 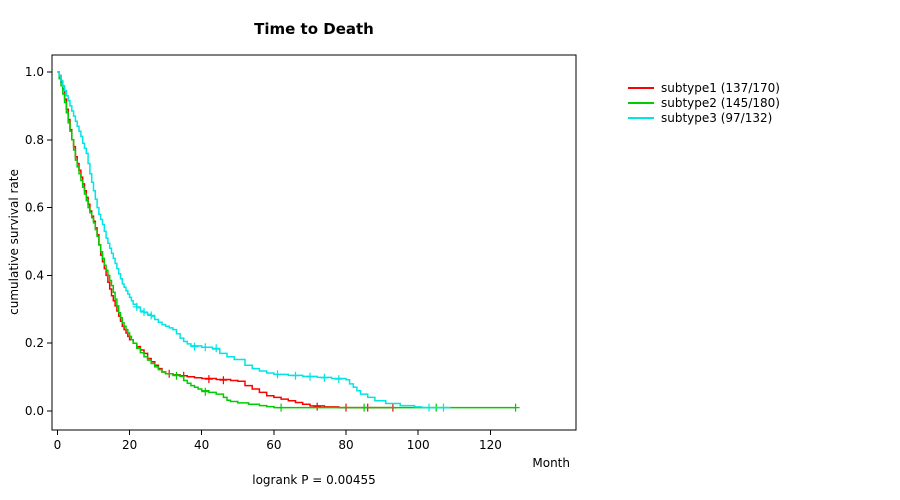 I want to click on legend-label: subtype1 (137/170), so click(x=720, y=87).